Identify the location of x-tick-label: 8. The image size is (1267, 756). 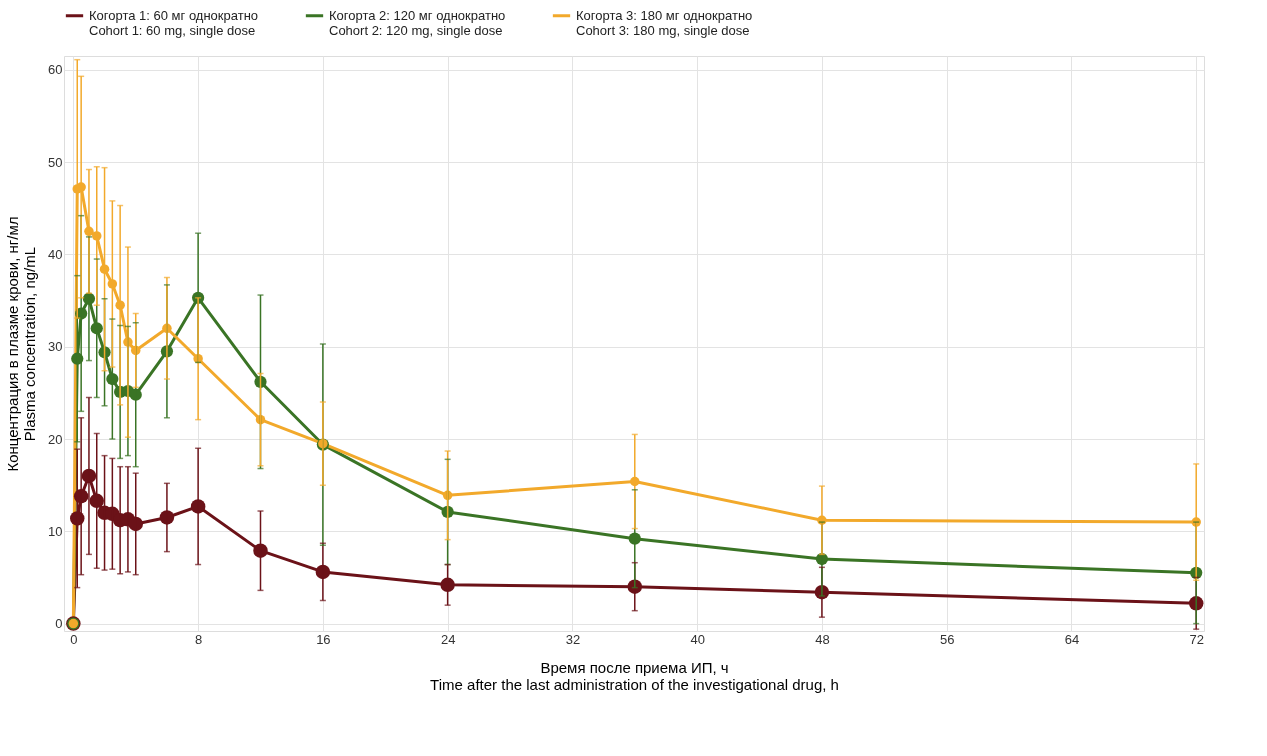
(199, 639).